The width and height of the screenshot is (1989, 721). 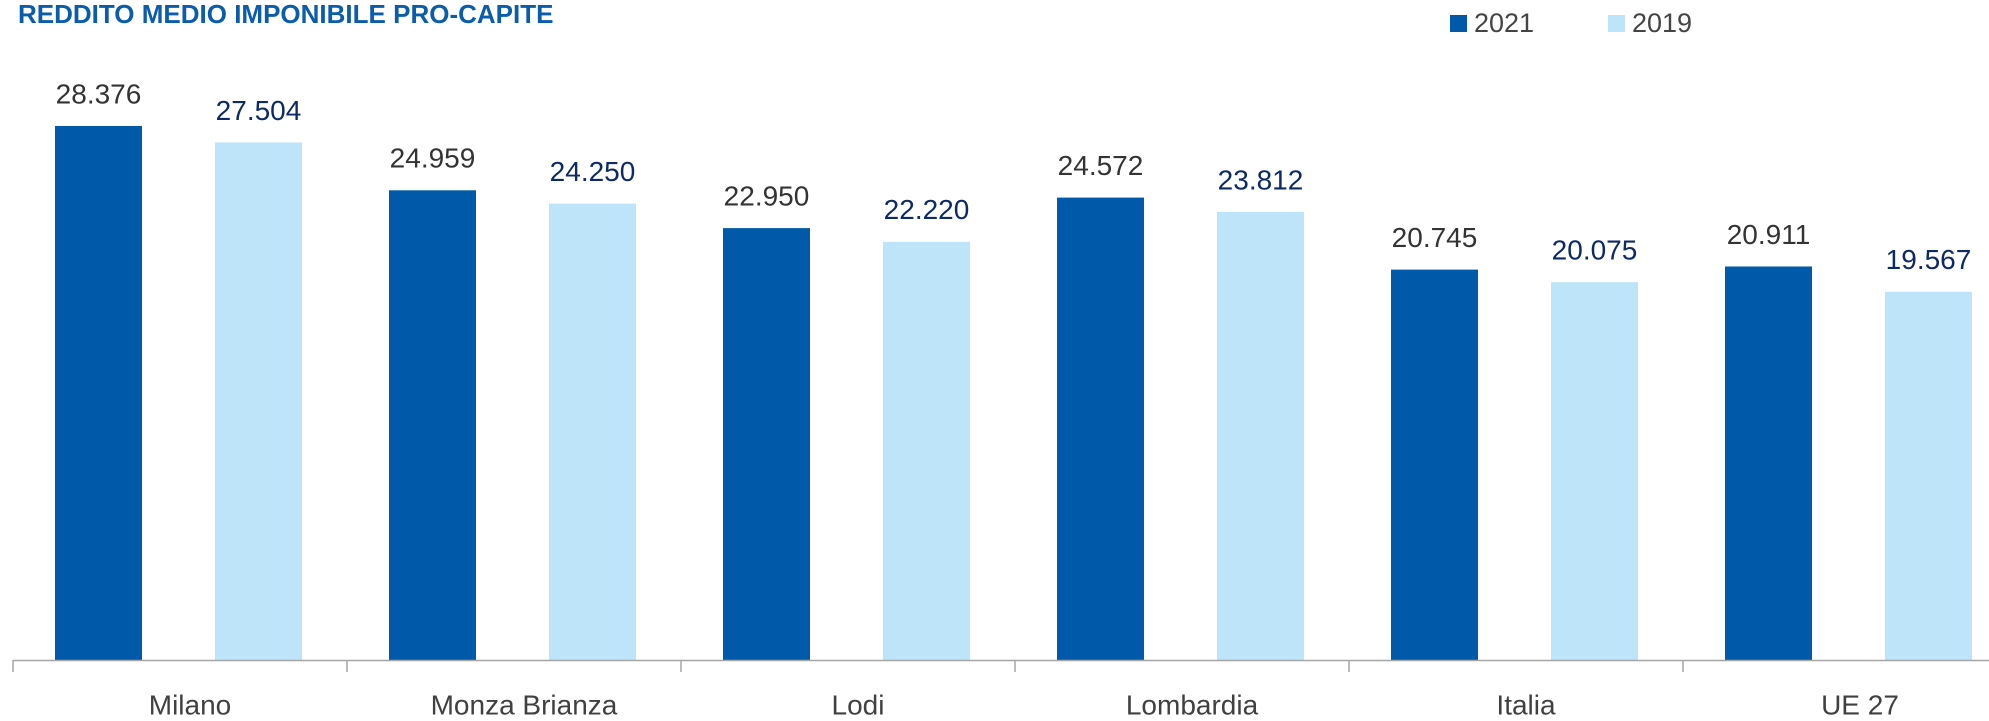 I want to click on x-tick-label: Lodi, so click(x=858, y=704).